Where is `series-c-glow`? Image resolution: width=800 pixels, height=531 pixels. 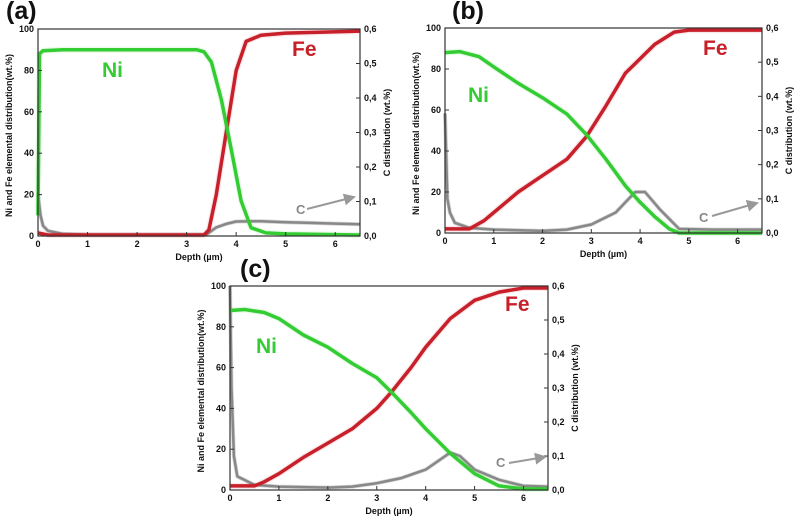 series-c-glow is located at coordinates (198, 215).